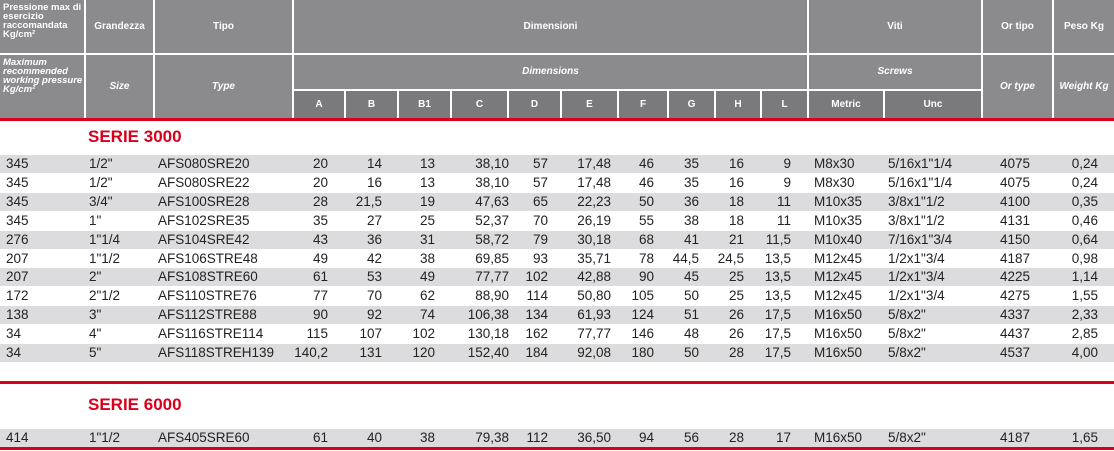 This screenshot has height=451, width=1114. Describe the element at coordinates (736, 201) in the screenshot. I see `dim-h-cell: 18` at that location.